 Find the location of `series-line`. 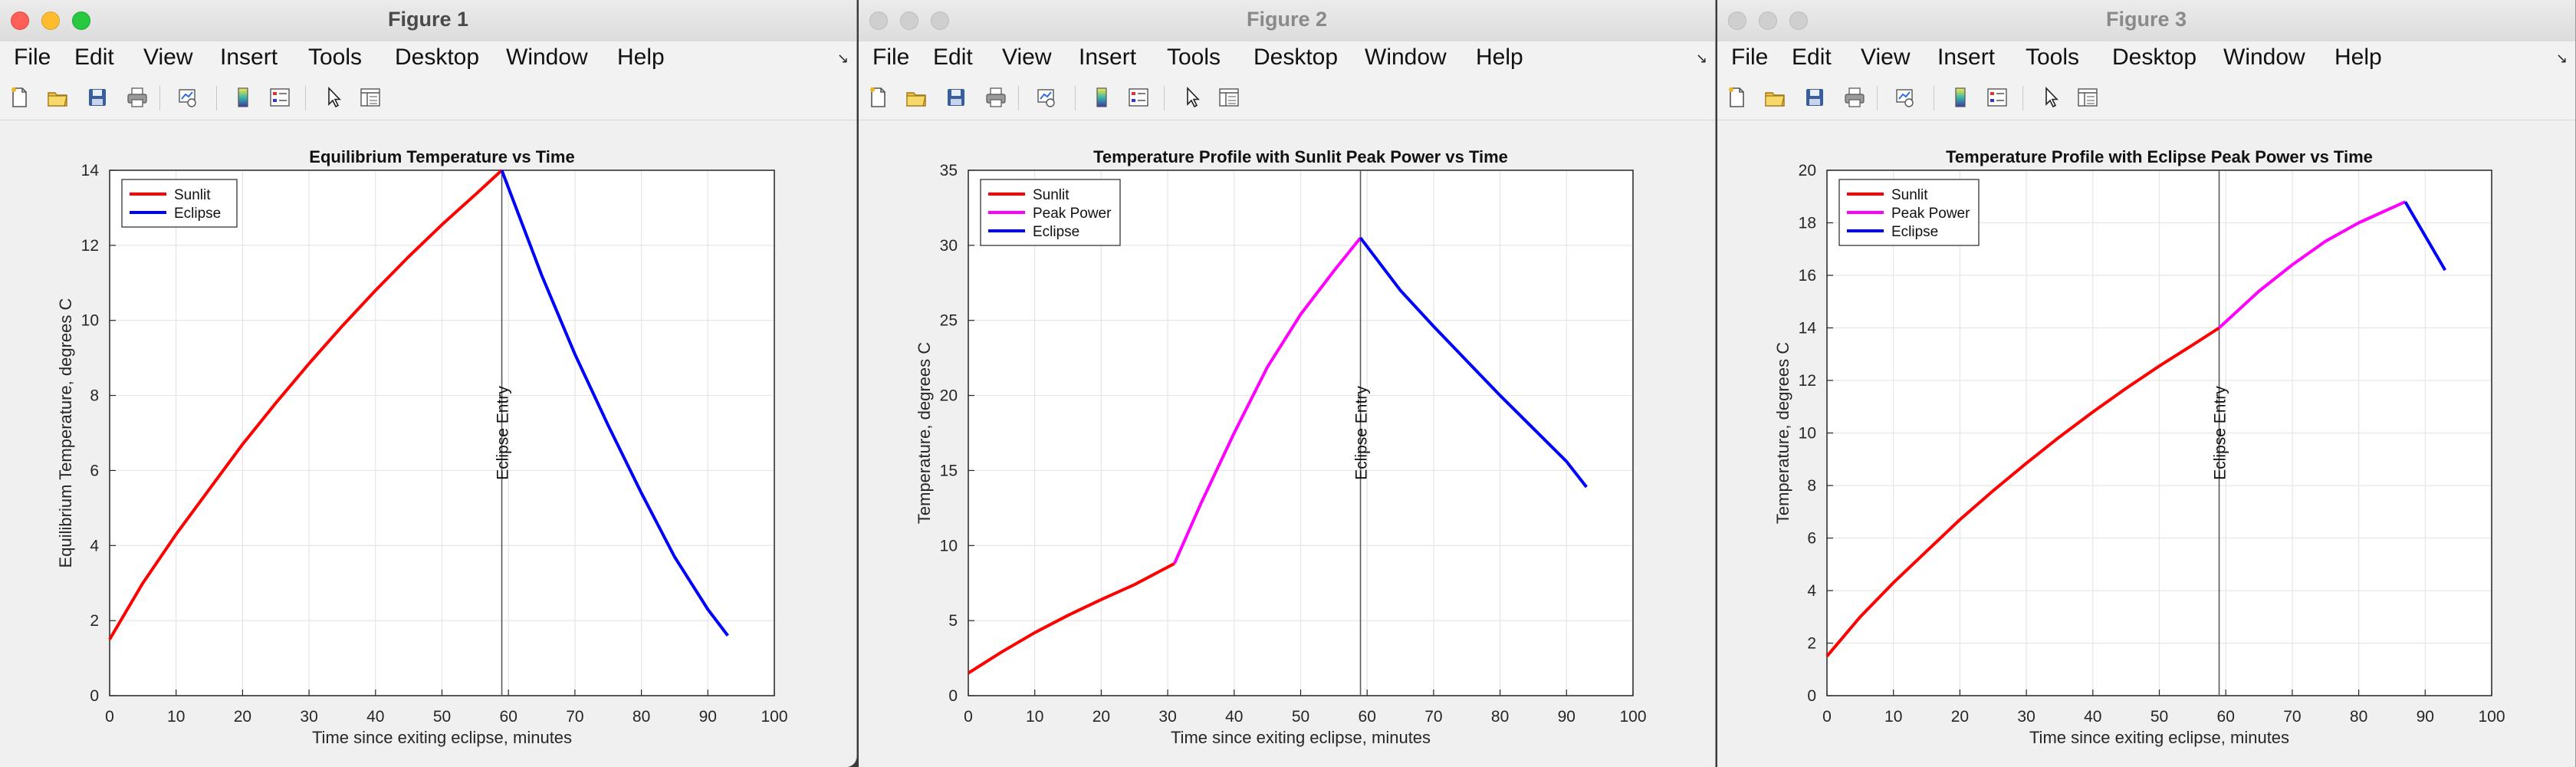

series-line is located at coordinates (2312, 264).